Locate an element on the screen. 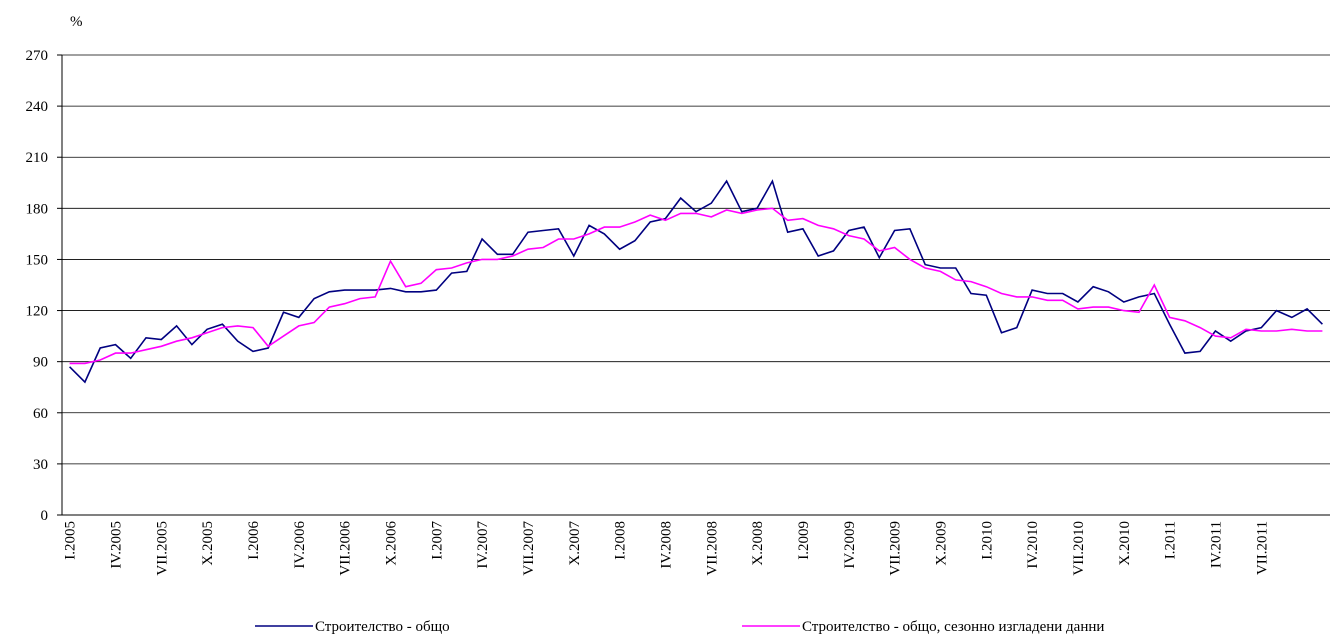 The height and width of the screenshot is (634, 1332). x-tick-label: IV.2005 is located at coordinates (116, 545).